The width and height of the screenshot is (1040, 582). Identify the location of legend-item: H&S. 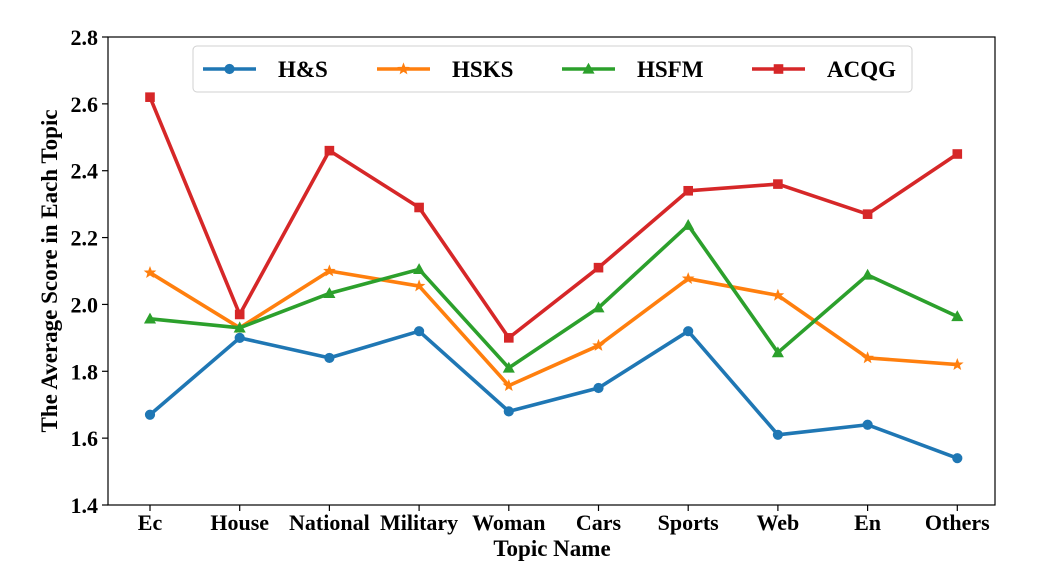
(265, 69).